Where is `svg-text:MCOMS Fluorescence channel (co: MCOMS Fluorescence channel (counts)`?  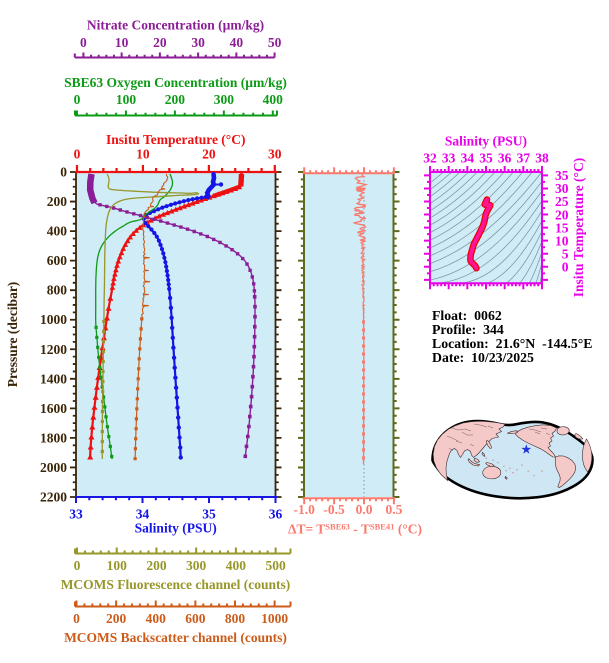
svg-text:MCOMS Fluorescence channel (co: MCOMS Fluorescence channel (counts) is located at coordinates (176, 584).